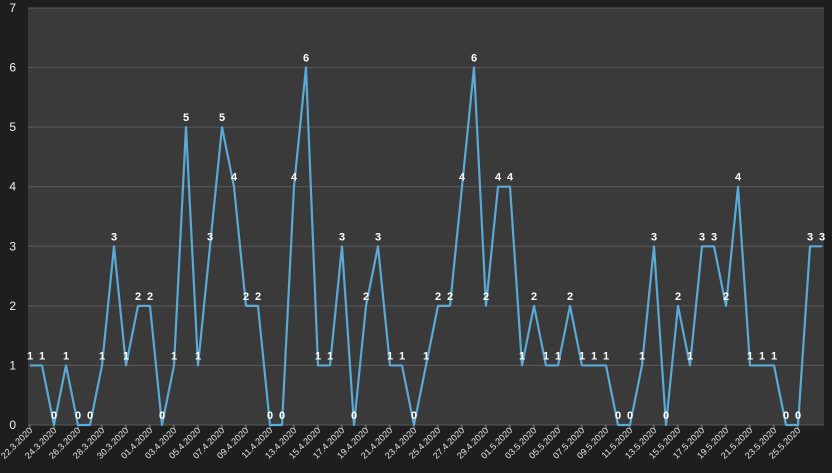 This screenshot has height=473, width=832. What do you see at coordinates (12, 425) in the screenshot?
I see `y-tick-label: 0` at bounding box center [12, 425].